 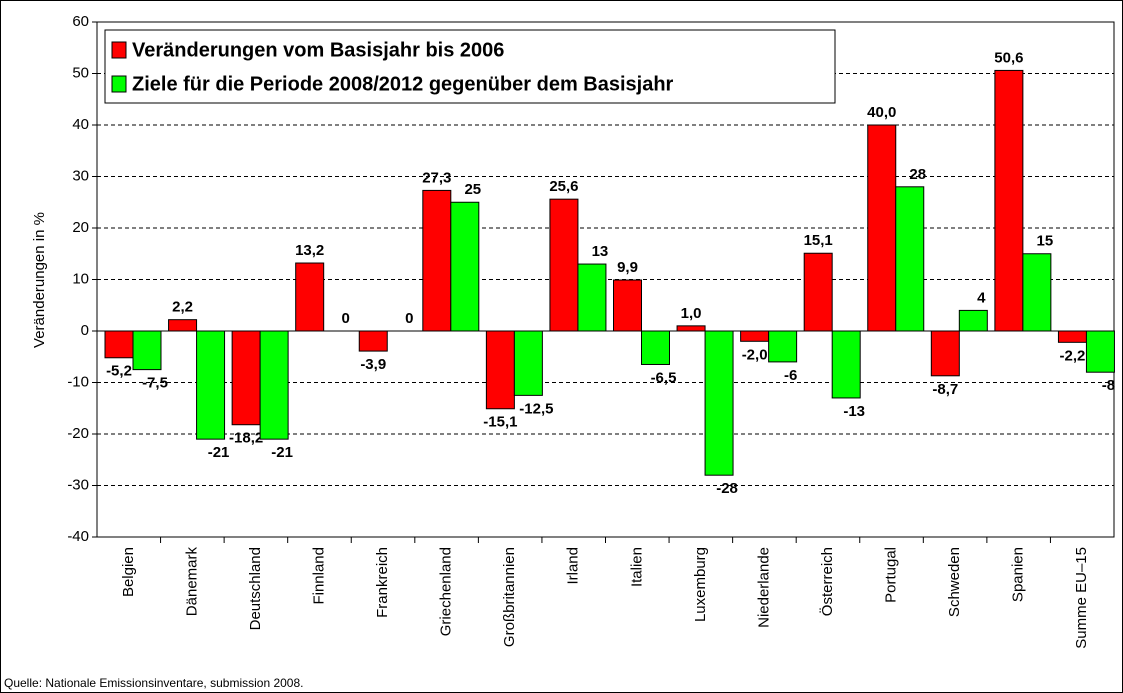 What do you see at coordinates (119, 371) in the screenshot?
I see `data-label: -5,2` at bounding box center [119, 371].